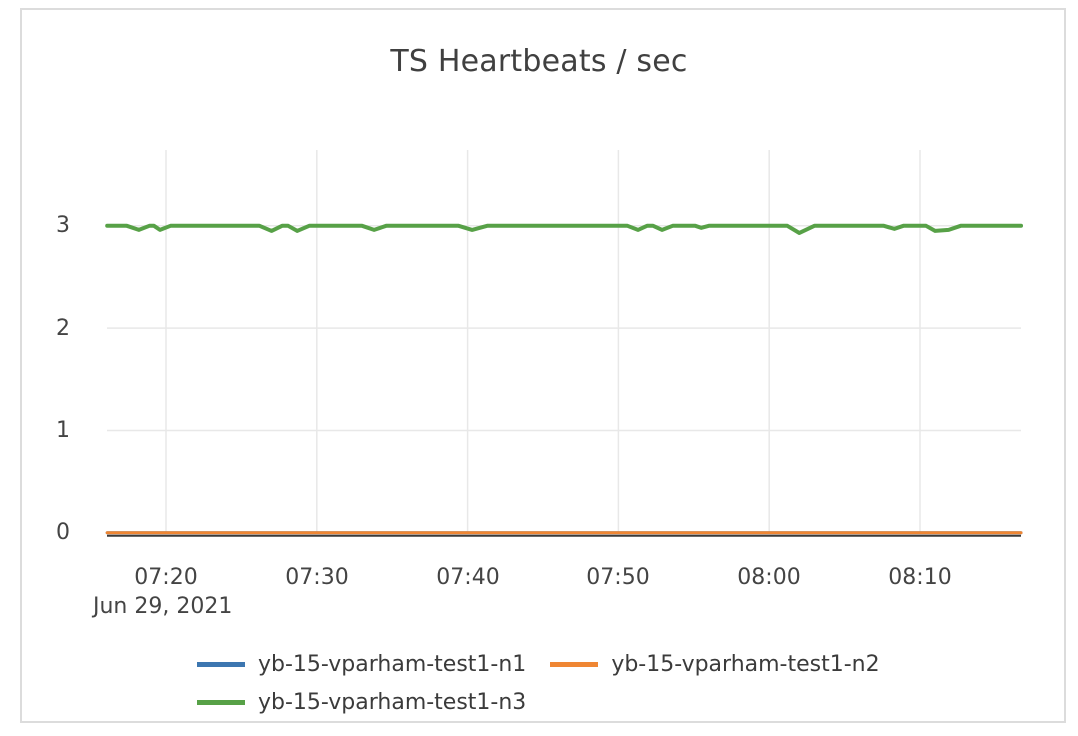  I want to click on legend-label-n1: yb-15-vparham-test1-n1, so click(392, 664).